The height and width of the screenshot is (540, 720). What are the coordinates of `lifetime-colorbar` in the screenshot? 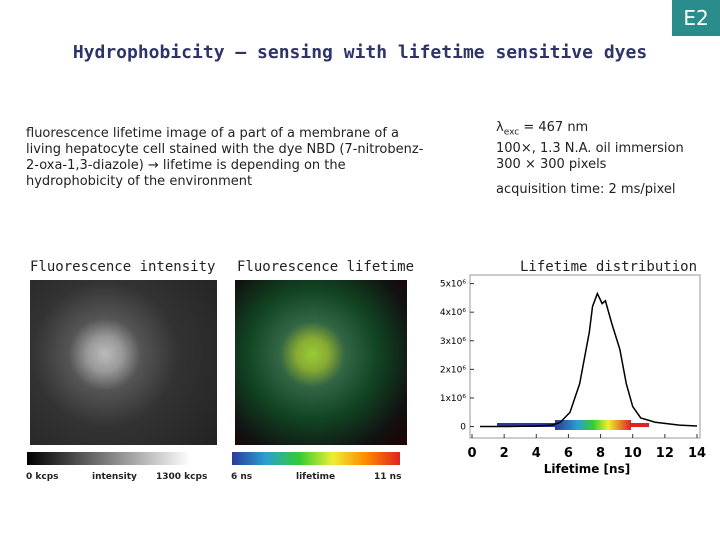 It's located at (316, 458).